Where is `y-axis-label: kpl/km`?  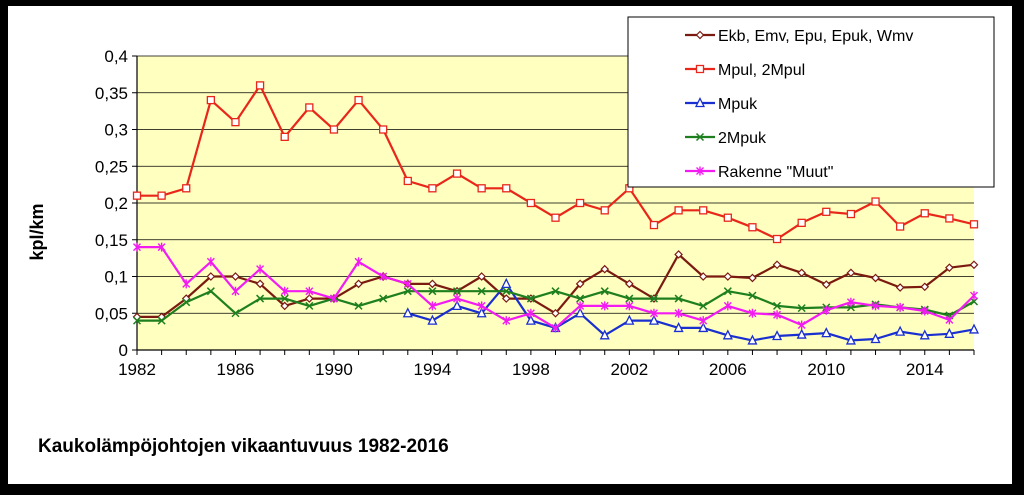 y-axis-label: kpl/km is located at coordinates (37, 231).